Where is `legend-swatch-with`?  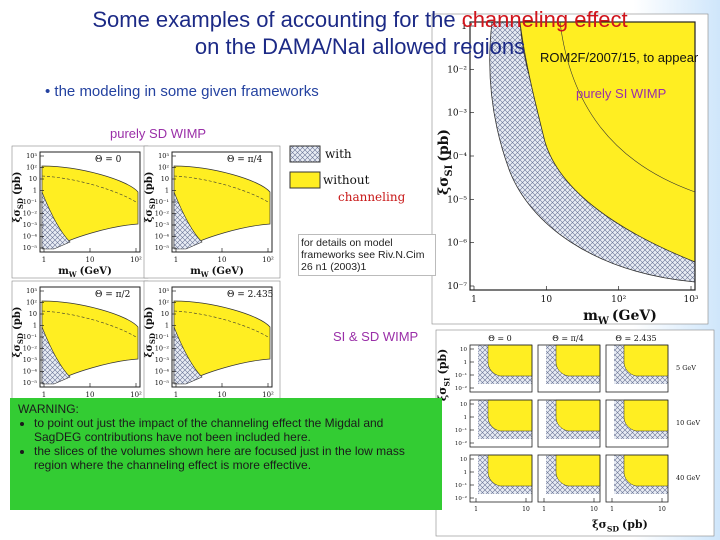 legend-swatch-with is located at coordinates (305, 154).